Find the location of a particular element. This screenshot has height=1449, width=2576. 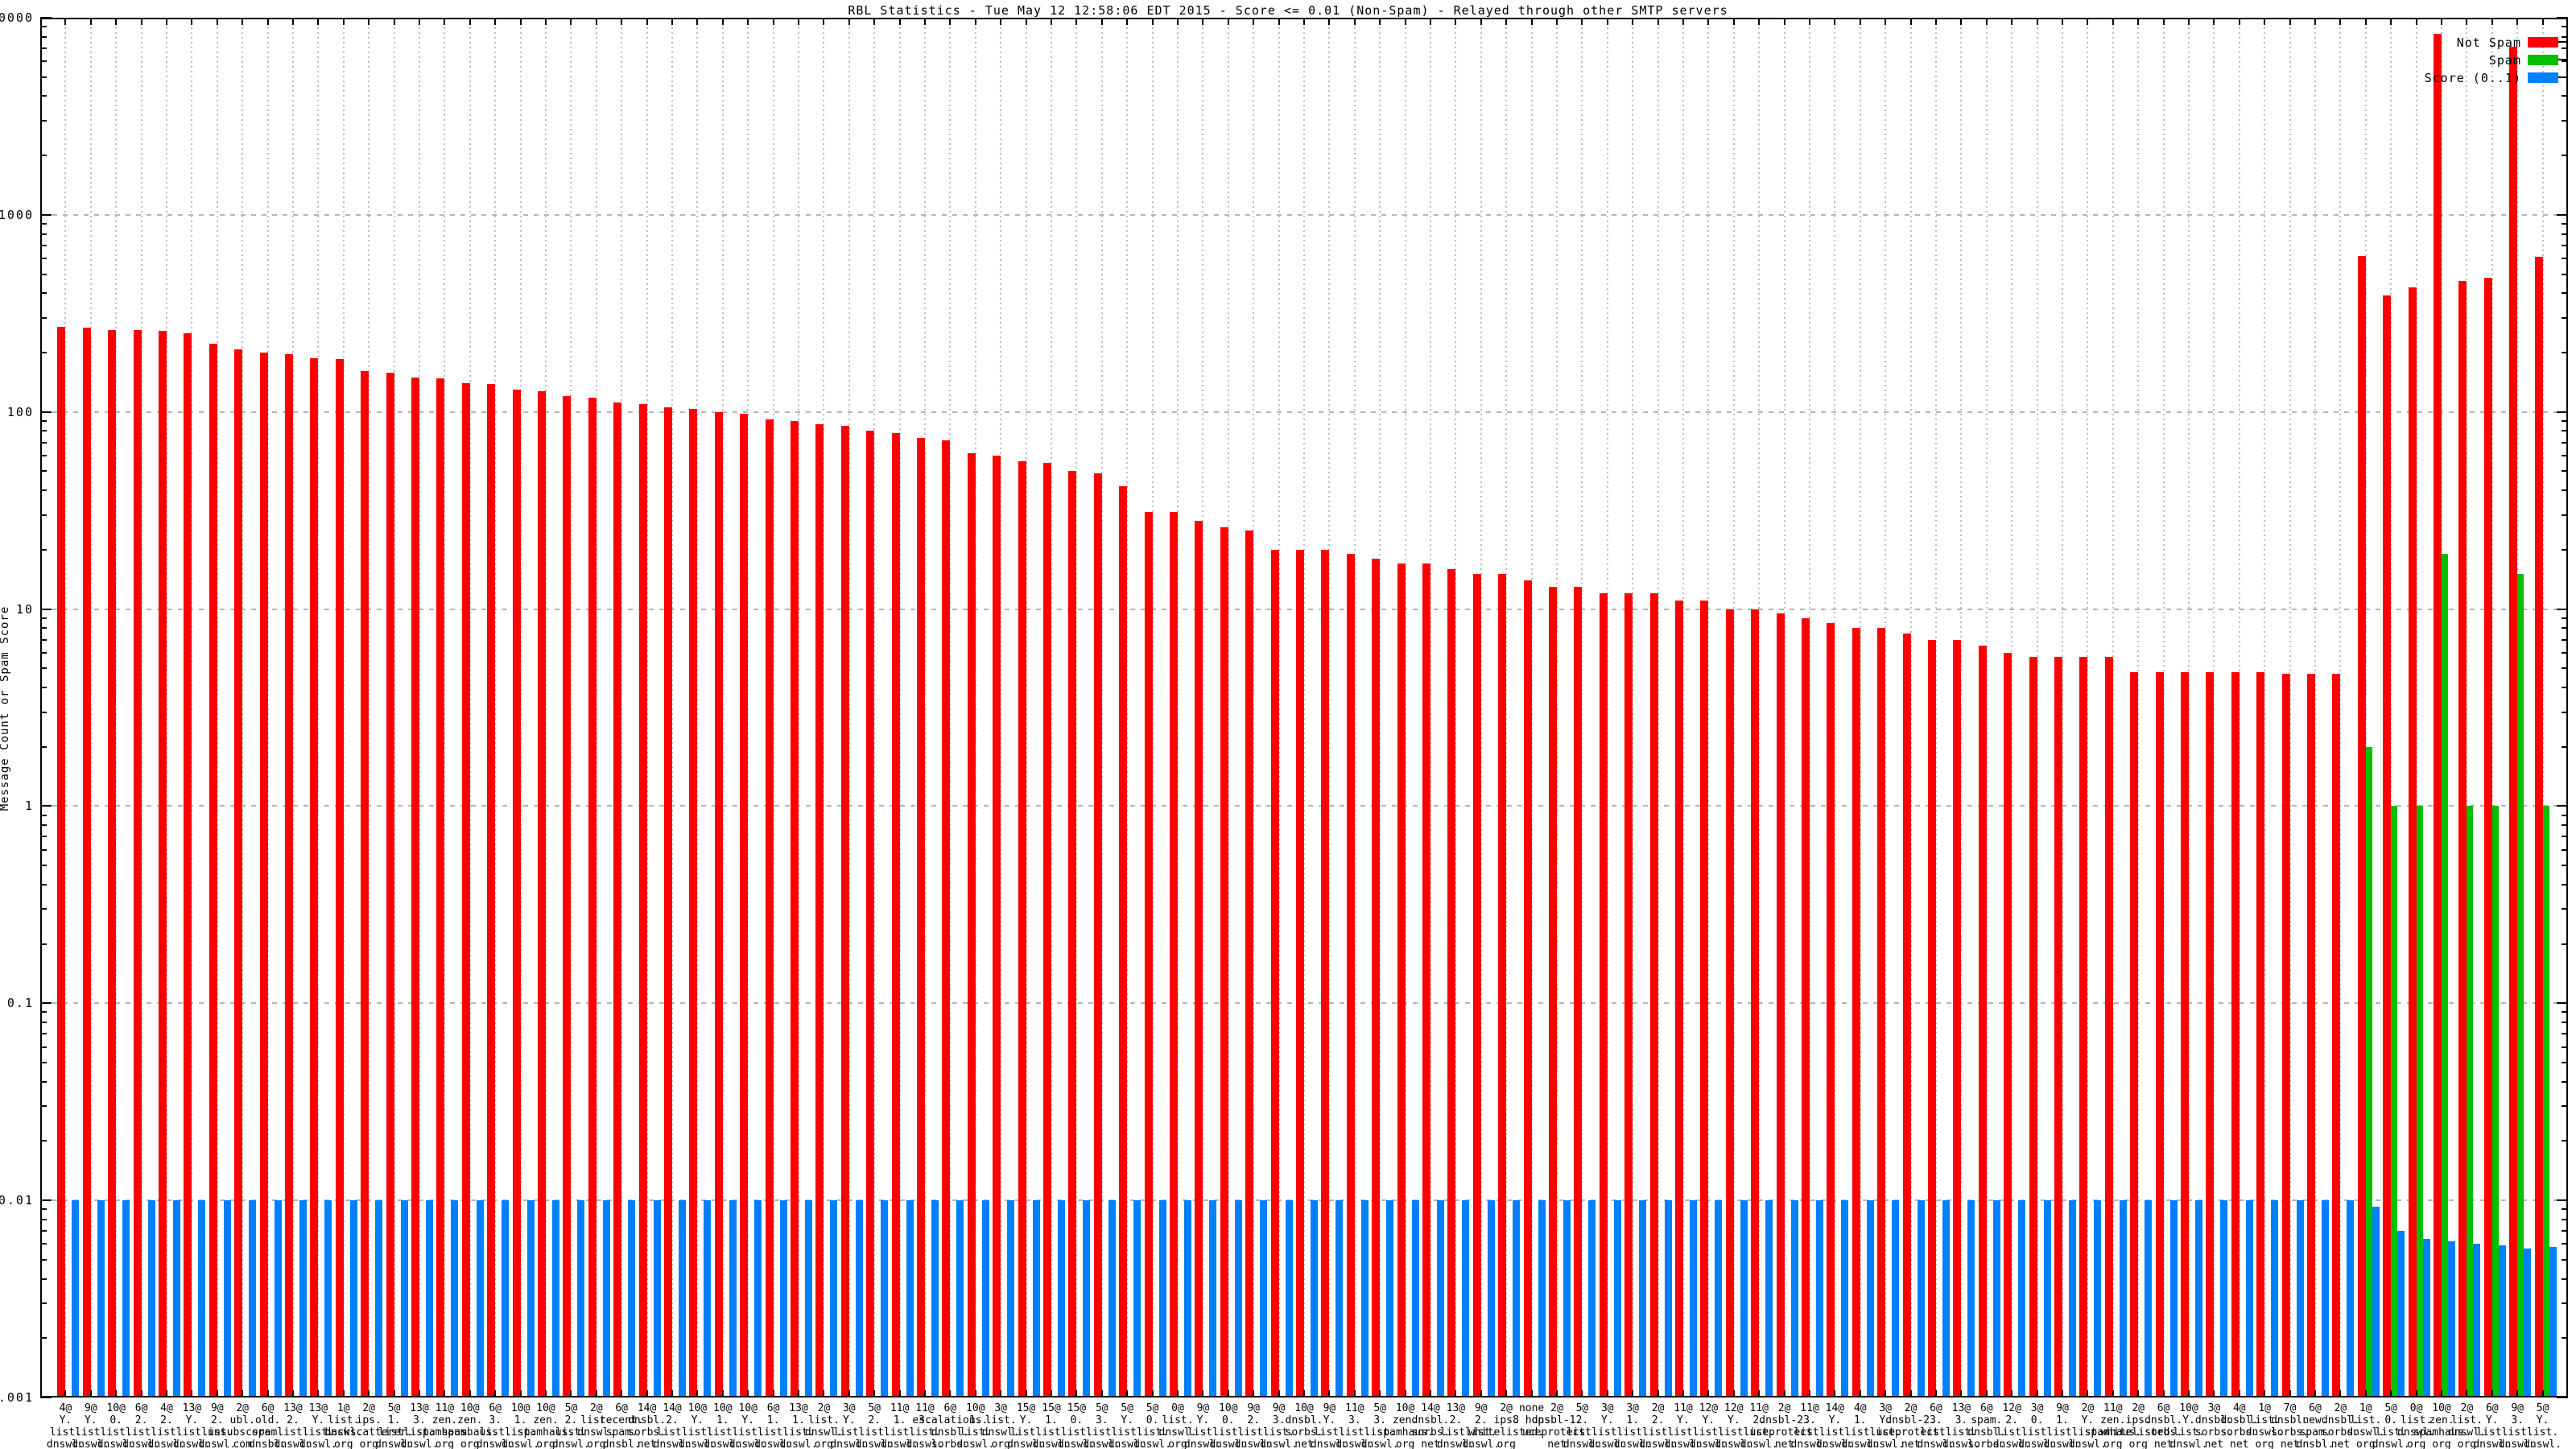

x-tick-label: 4@ 2. list. dnswl. org 2 hops is located at coordinates (166, 1425).